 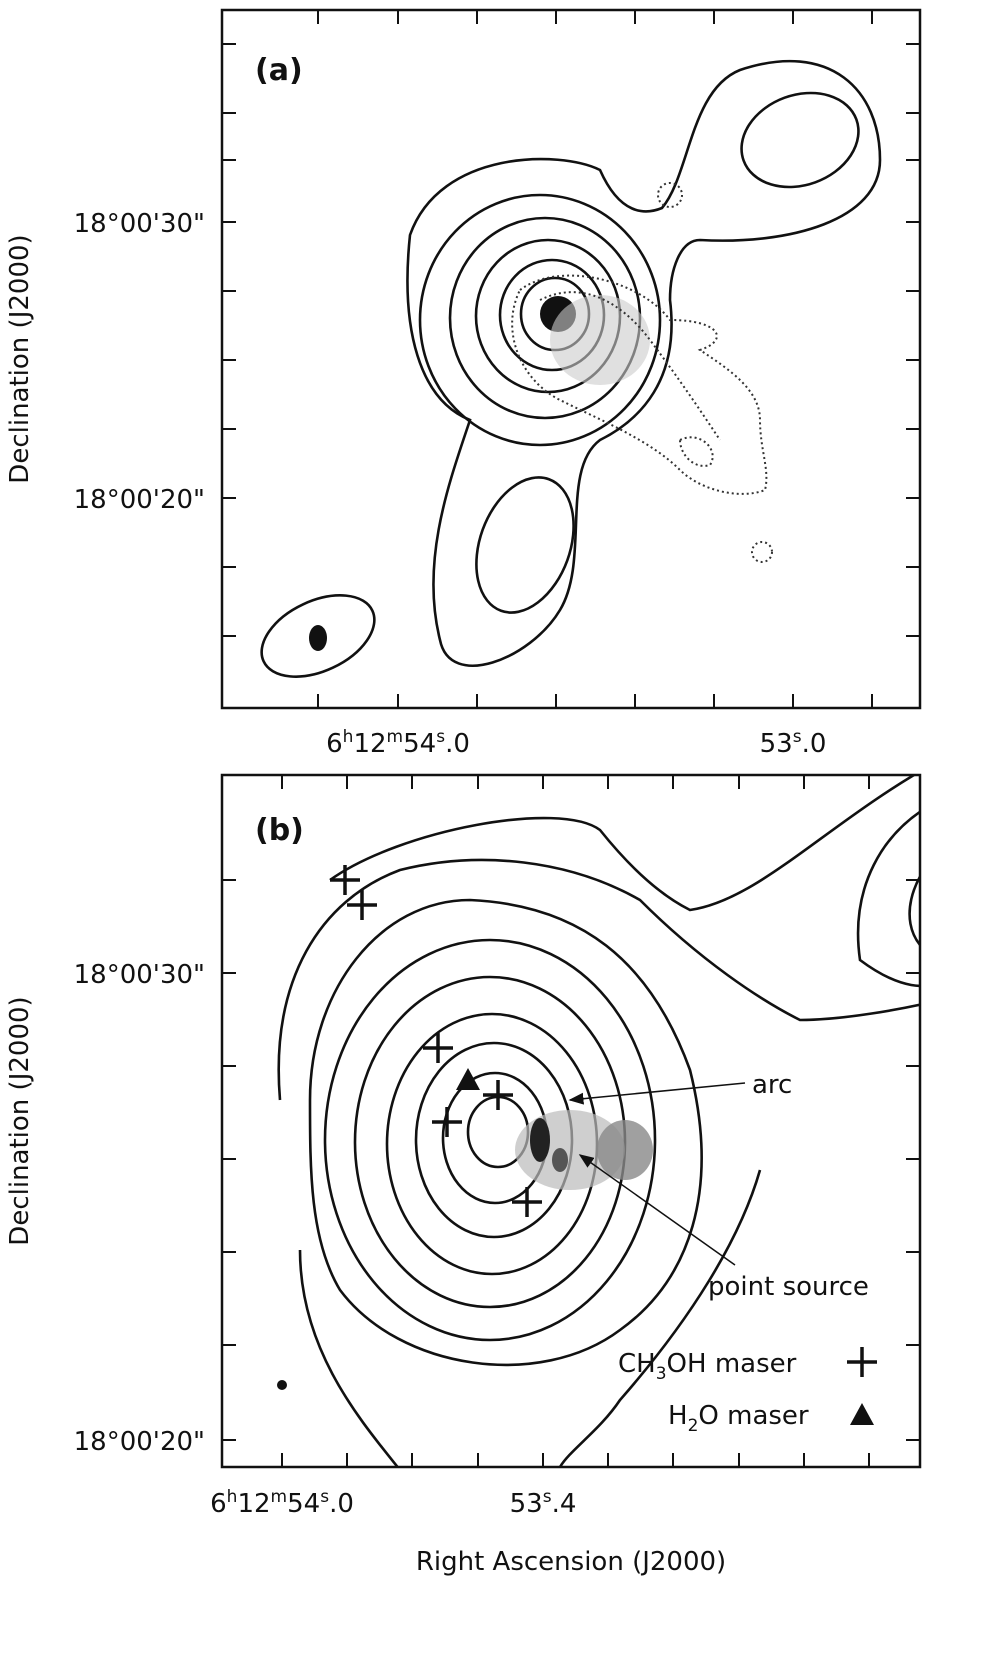 I want to click on x-axis-label: Right Ascension (J2000), so click(x=571, y=1562).